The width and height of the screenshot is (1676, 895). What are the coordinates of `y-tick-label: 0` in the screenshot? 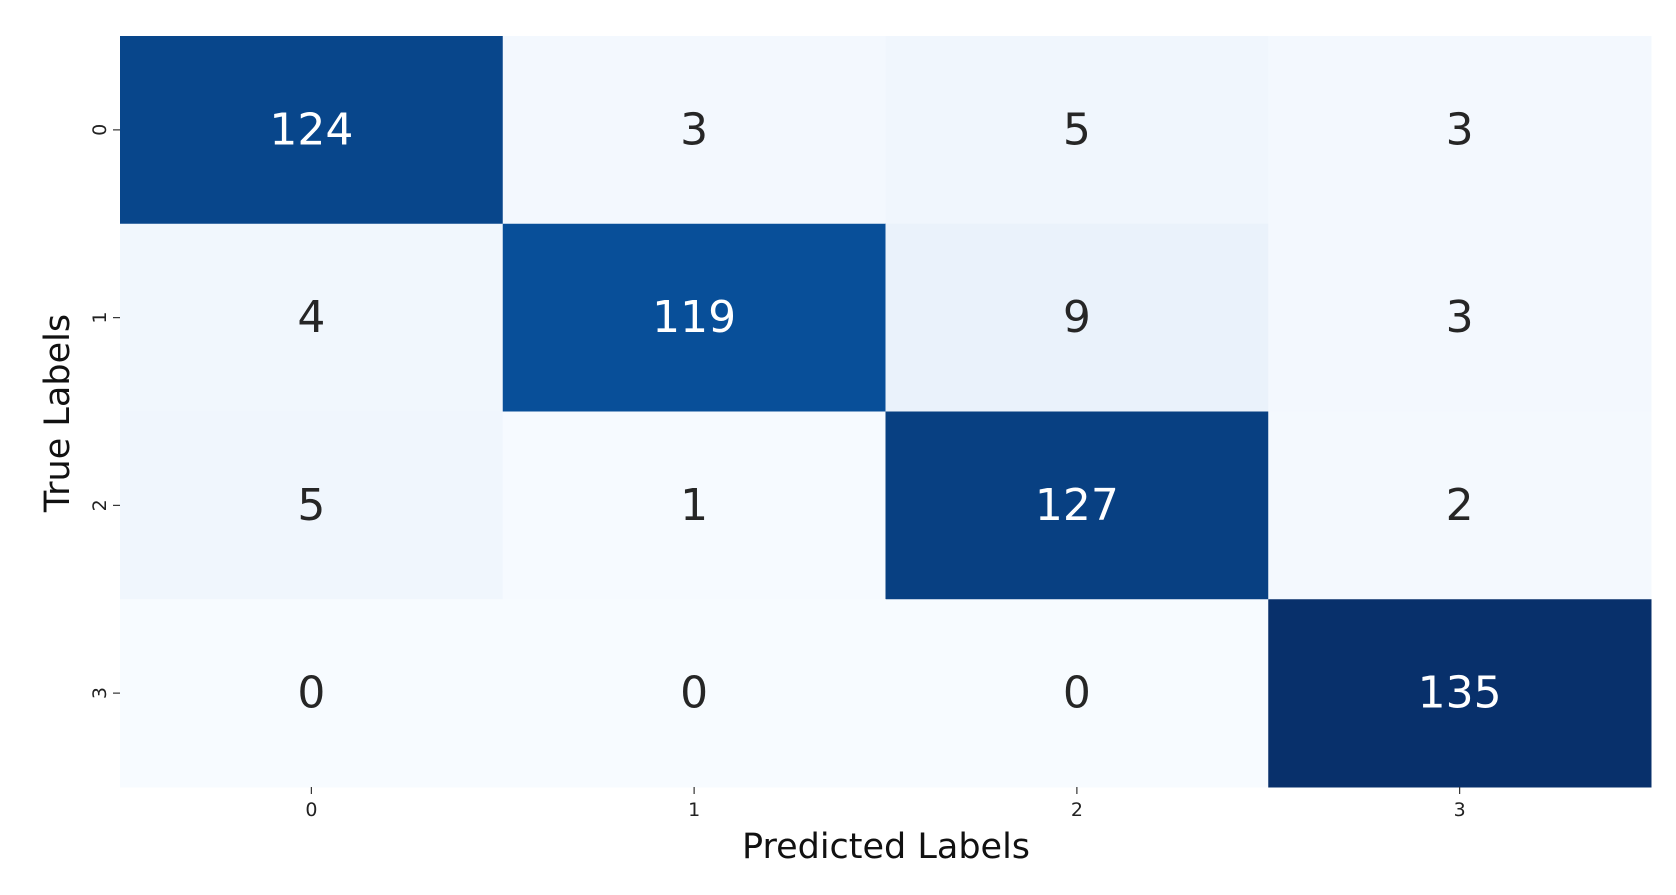 It's located at (100, 130).